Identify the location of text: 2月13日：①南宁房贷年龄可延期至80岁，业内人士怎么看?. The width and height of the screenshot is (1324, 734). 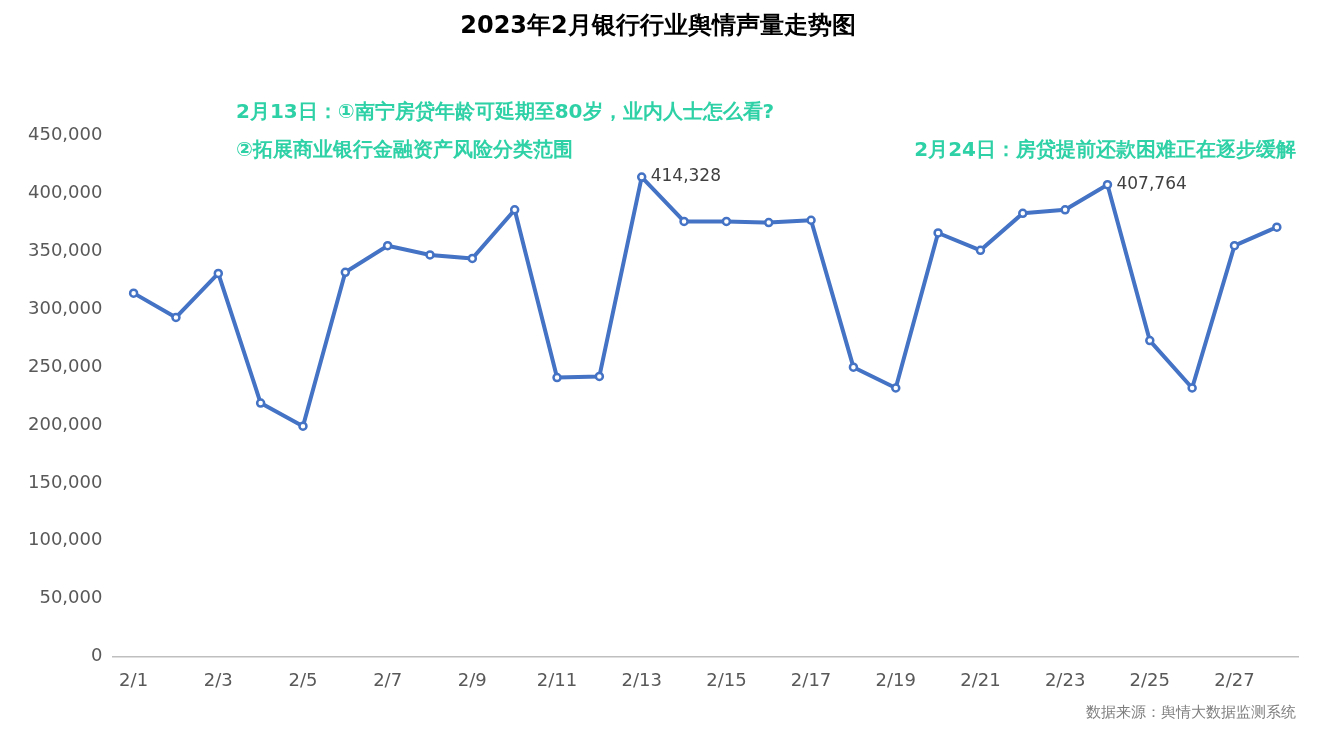
(505, 111).